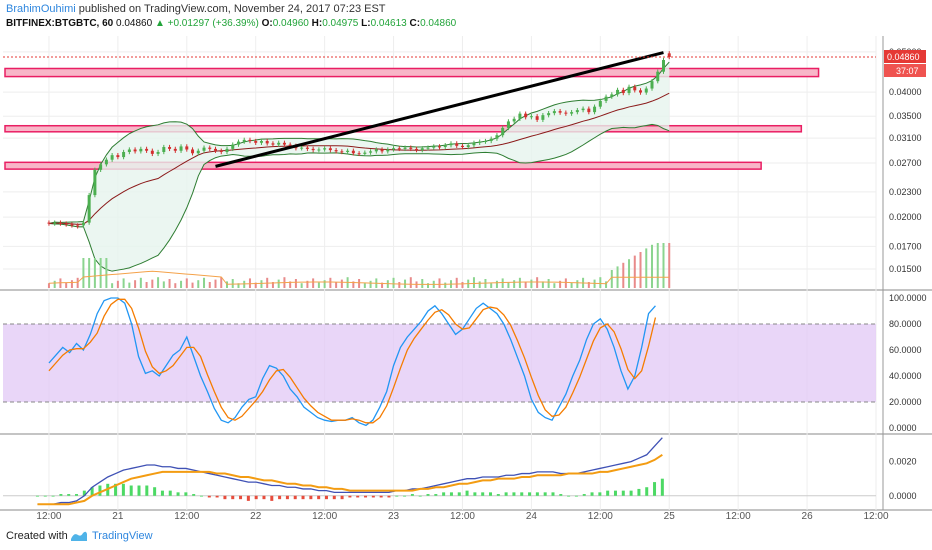 This screenshot has width=932, height=550. What do you see at coordinates (903, 428) in the screenshot?
I see `stoch-tick-label: 0.0000` at bounding box center [903, 428].